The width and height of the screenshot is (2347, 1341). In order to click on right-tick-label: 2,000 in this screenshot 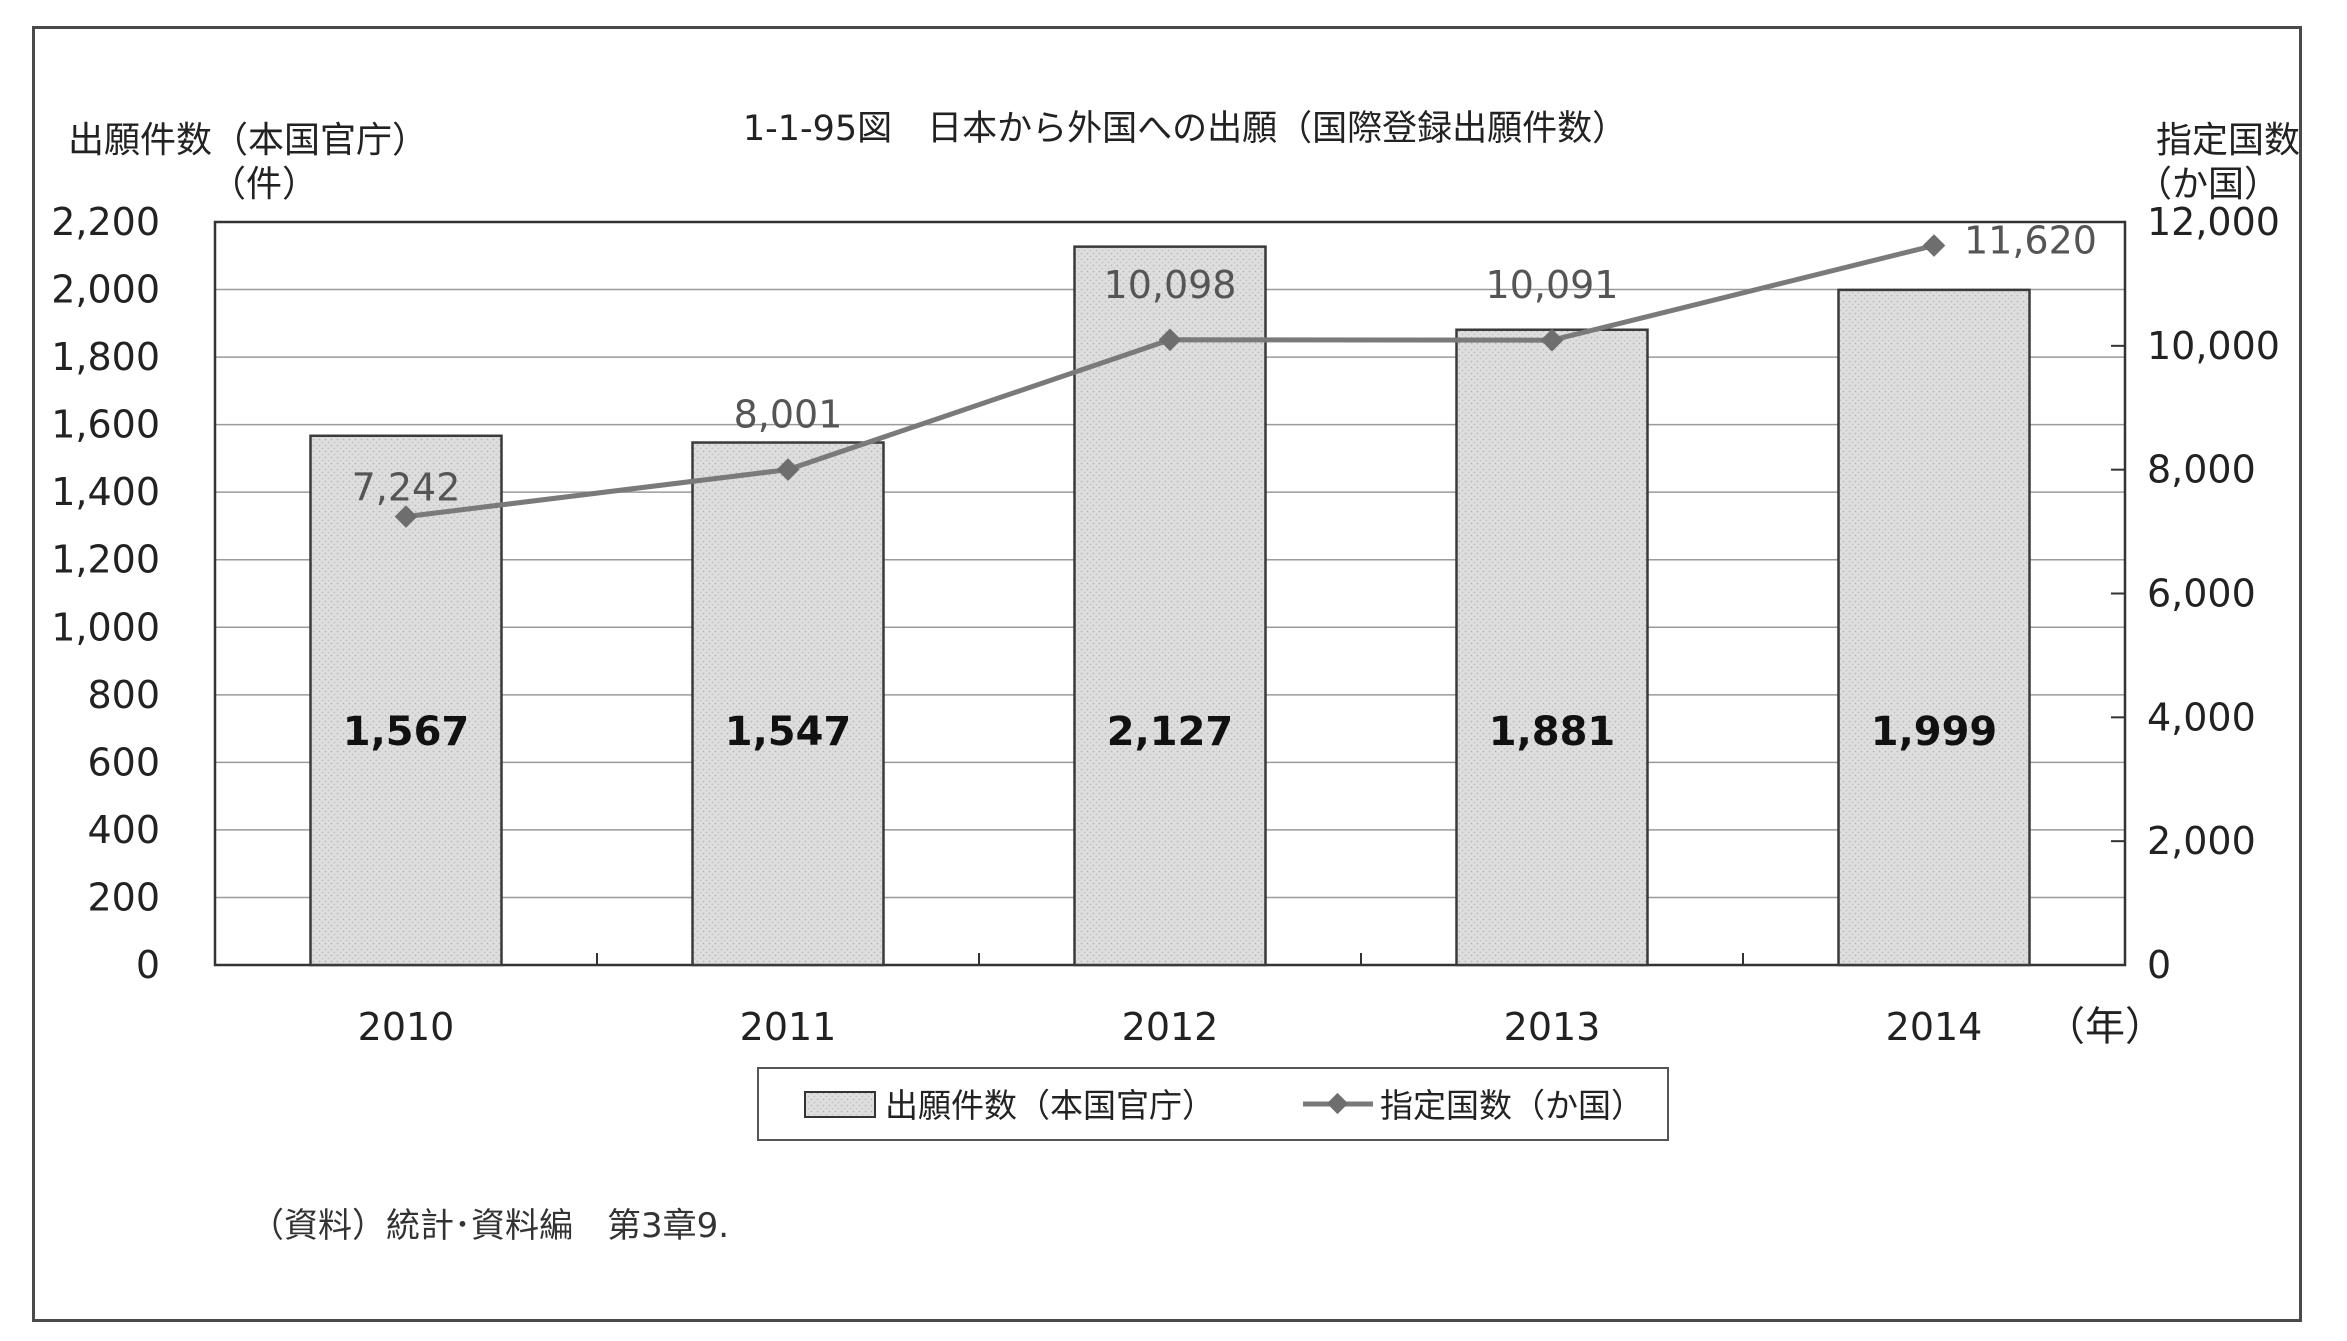, I will do `click(2201, 841)`.